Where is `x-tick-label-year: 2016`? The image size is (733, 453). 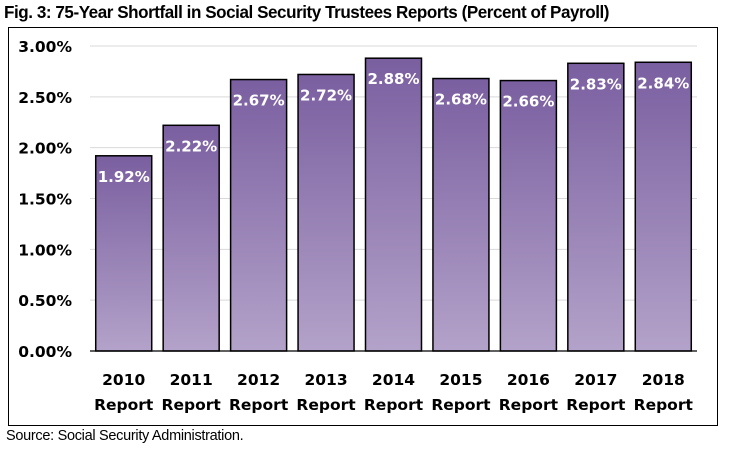 x-tick-label-year: 2016 is located at coordinates (528, 380).